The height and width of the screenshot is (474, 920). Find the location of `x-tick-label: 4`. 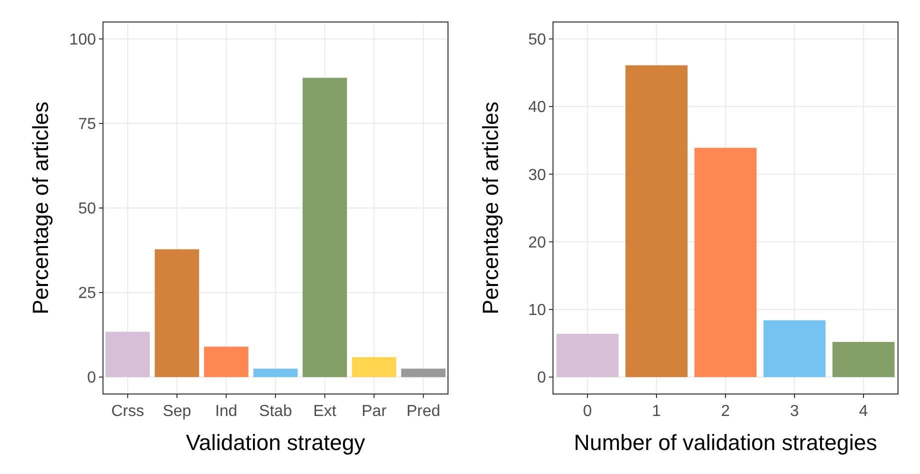

x-tick-label: 4 is located at coordinates (863, 411).